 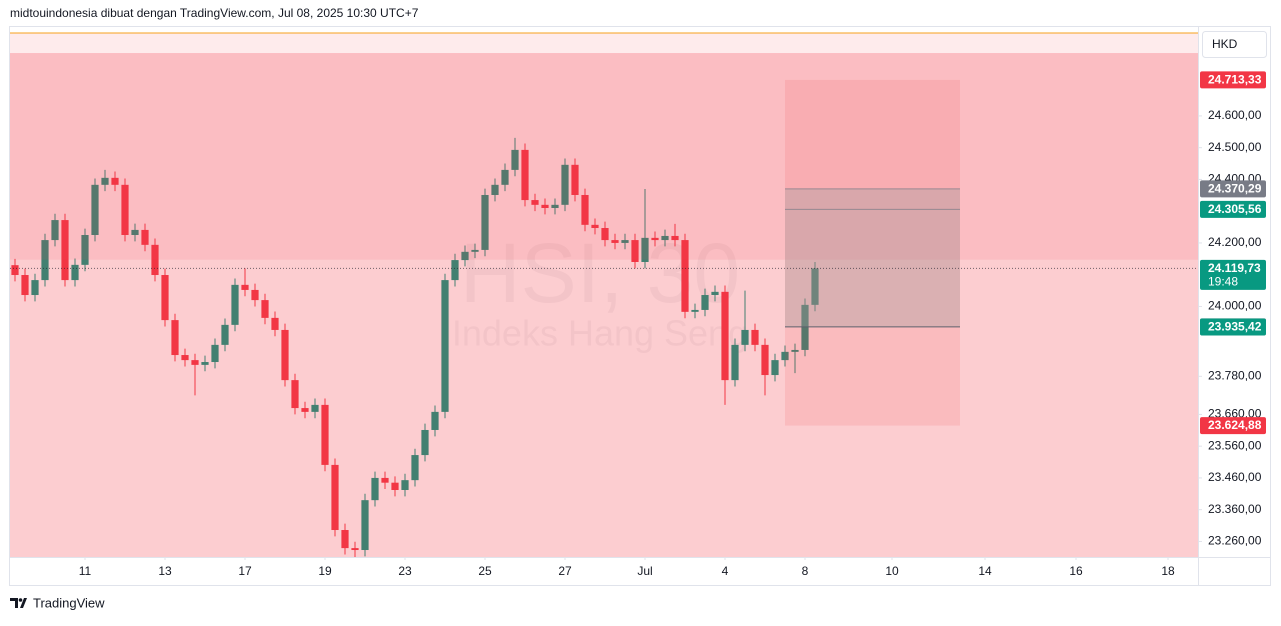 I want to click on y-tick-label: 24.500,00, so click(x=1235, y=147).